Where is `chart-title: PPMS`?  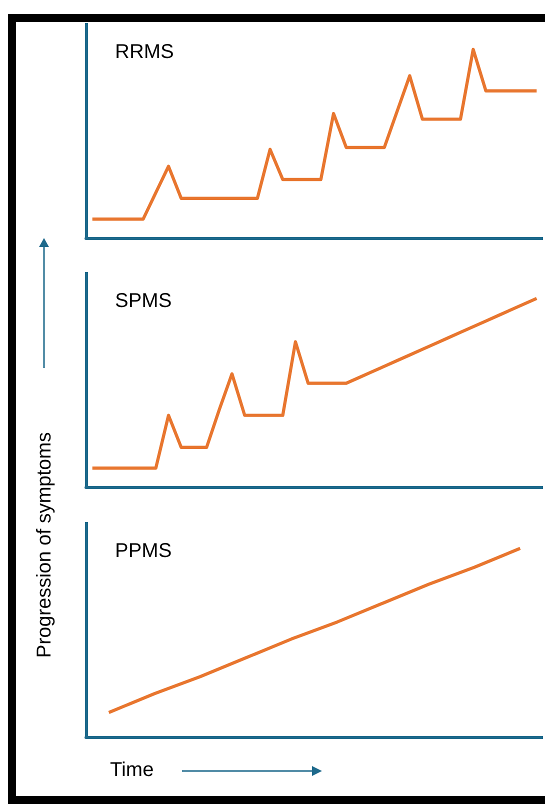
chart-title: PPMS is located at coordinates (143, 551).